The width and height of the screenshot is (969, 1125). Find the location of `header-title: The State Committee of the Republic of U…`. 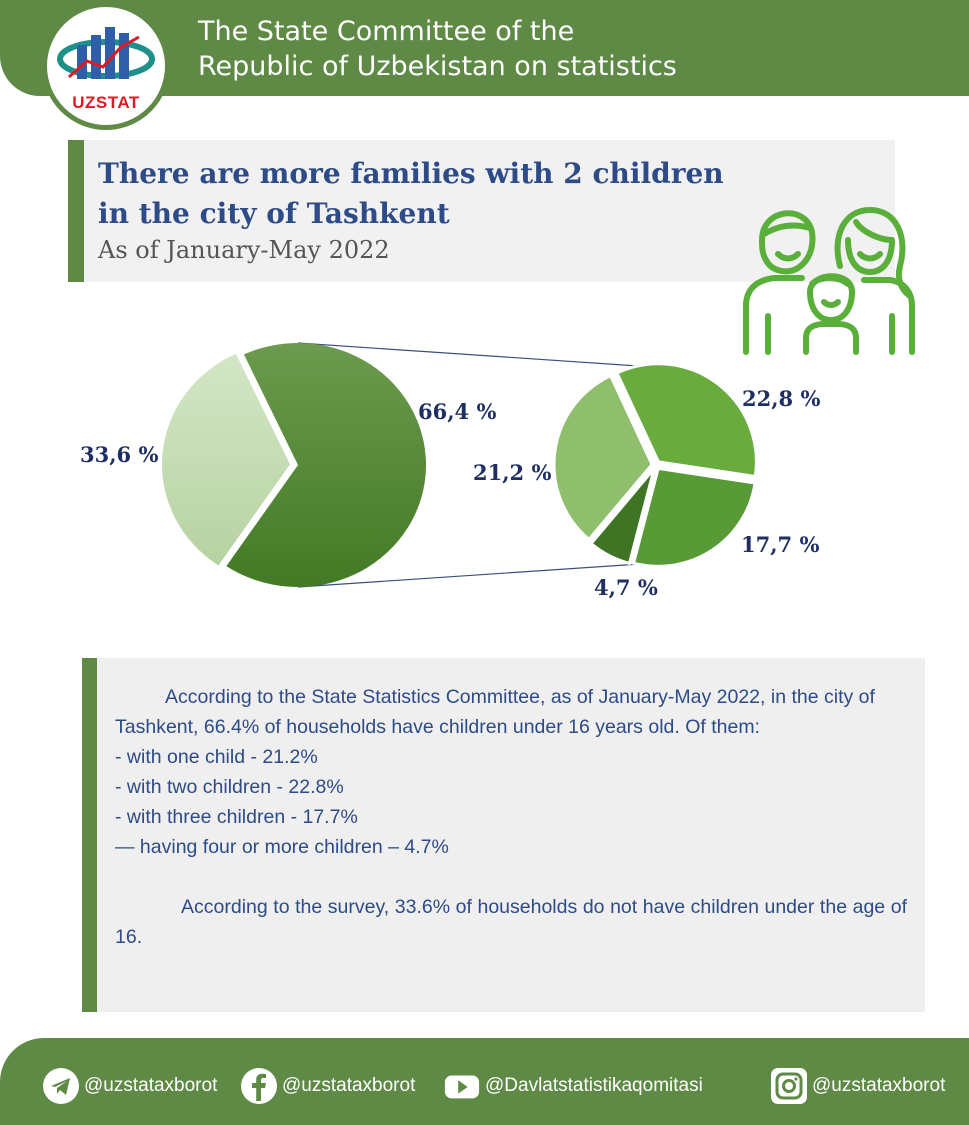

header-title: The State Committee of the Republic of U… is located at coordinates (568, 49).